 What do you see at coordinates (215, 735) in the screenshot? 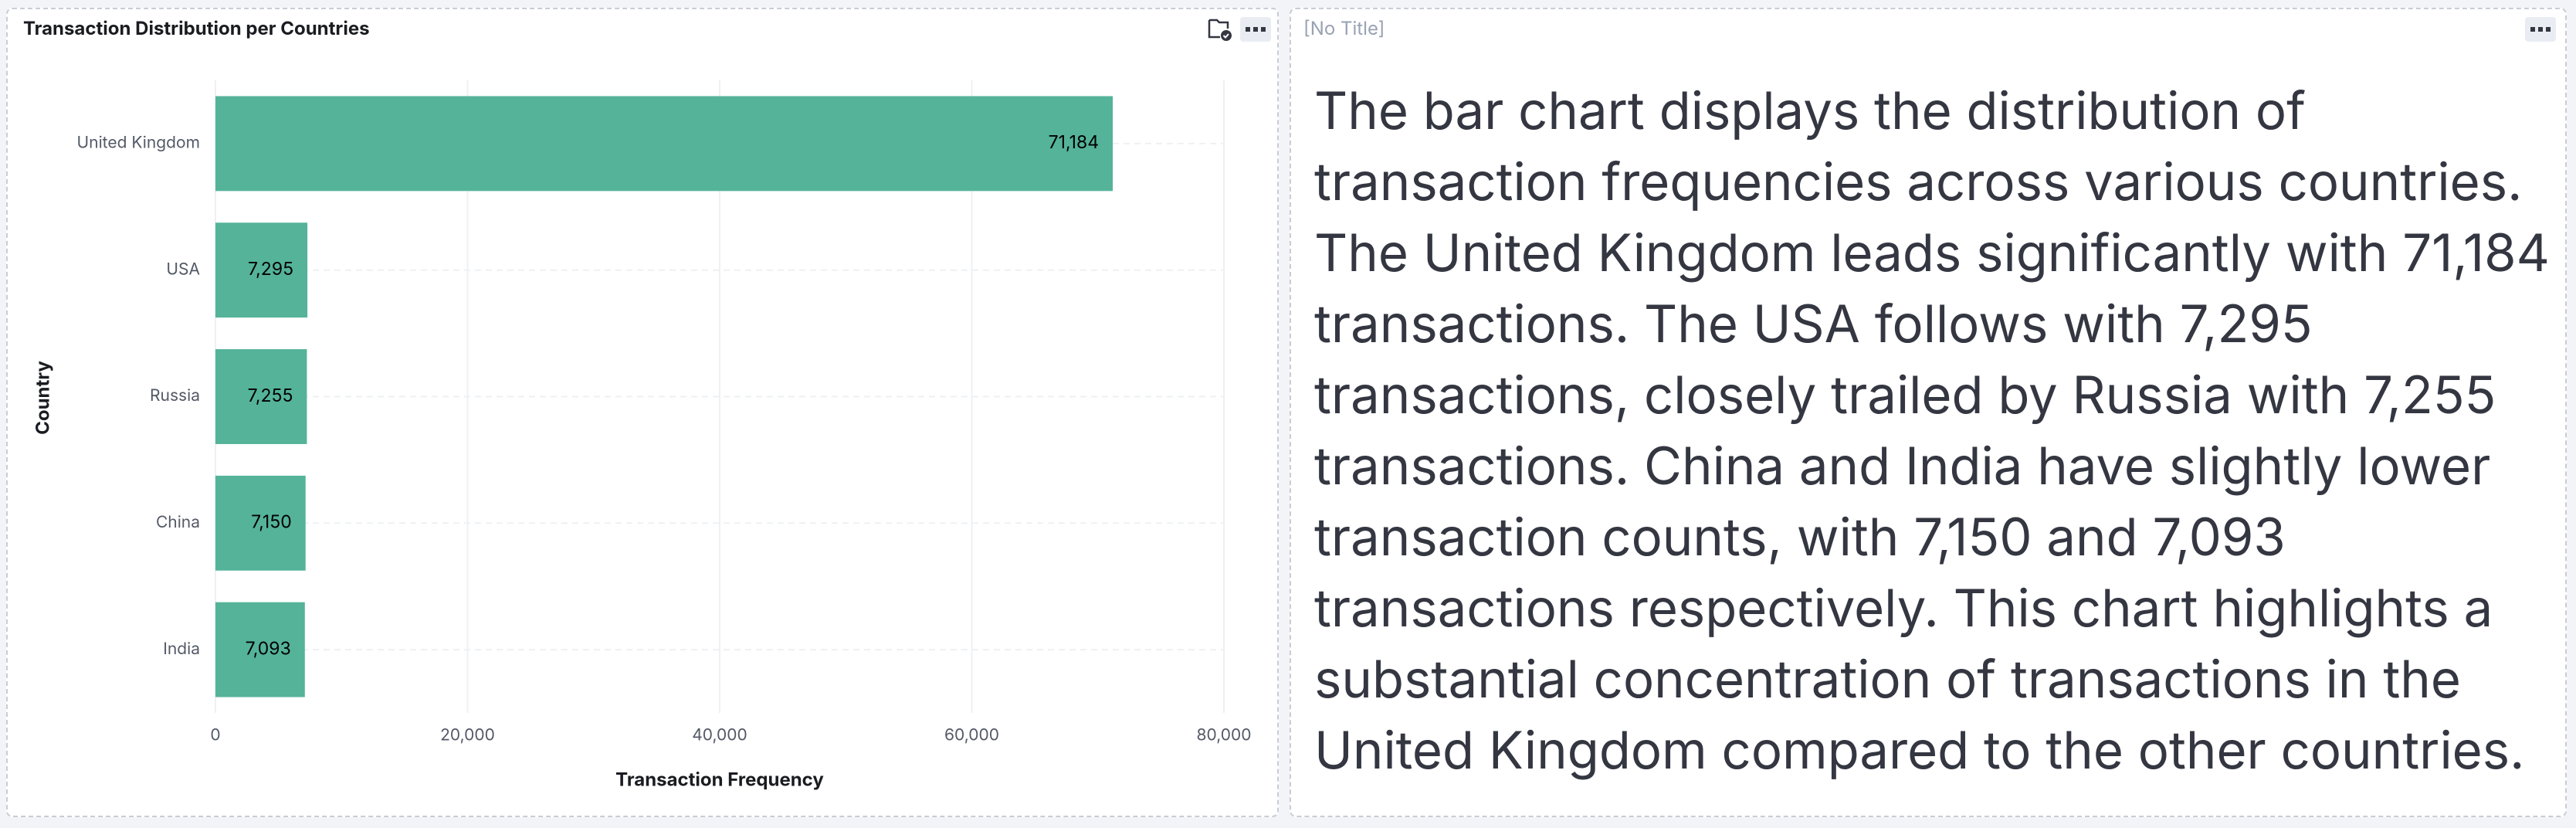
I see `x-tick-label: 0` at bounding box center [215, 735].